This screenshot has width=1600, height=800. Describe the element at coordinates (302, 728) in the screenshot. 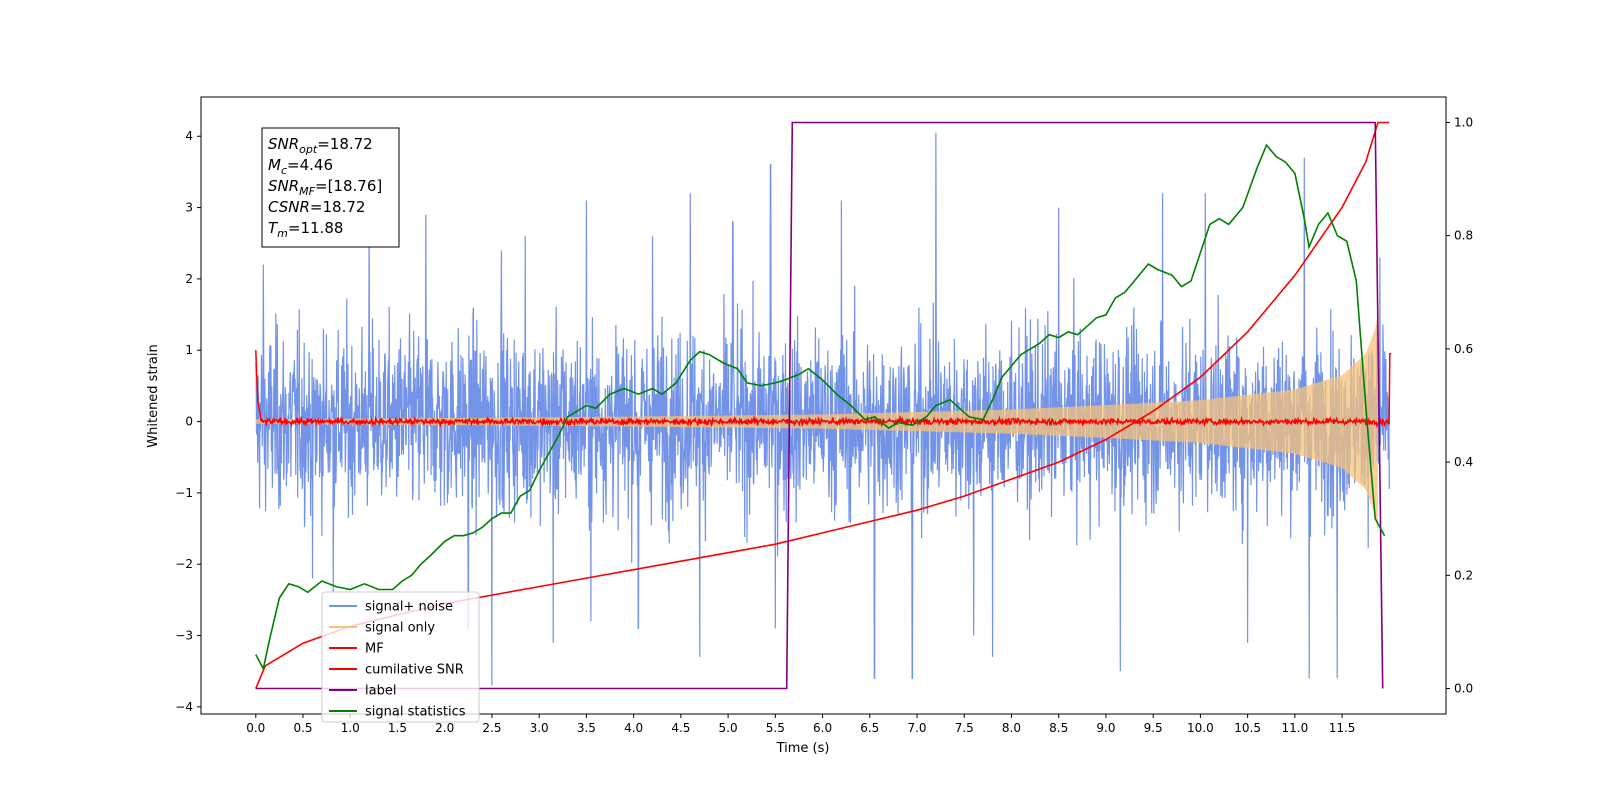

I see `x-tick-label: 0.5` at that location.